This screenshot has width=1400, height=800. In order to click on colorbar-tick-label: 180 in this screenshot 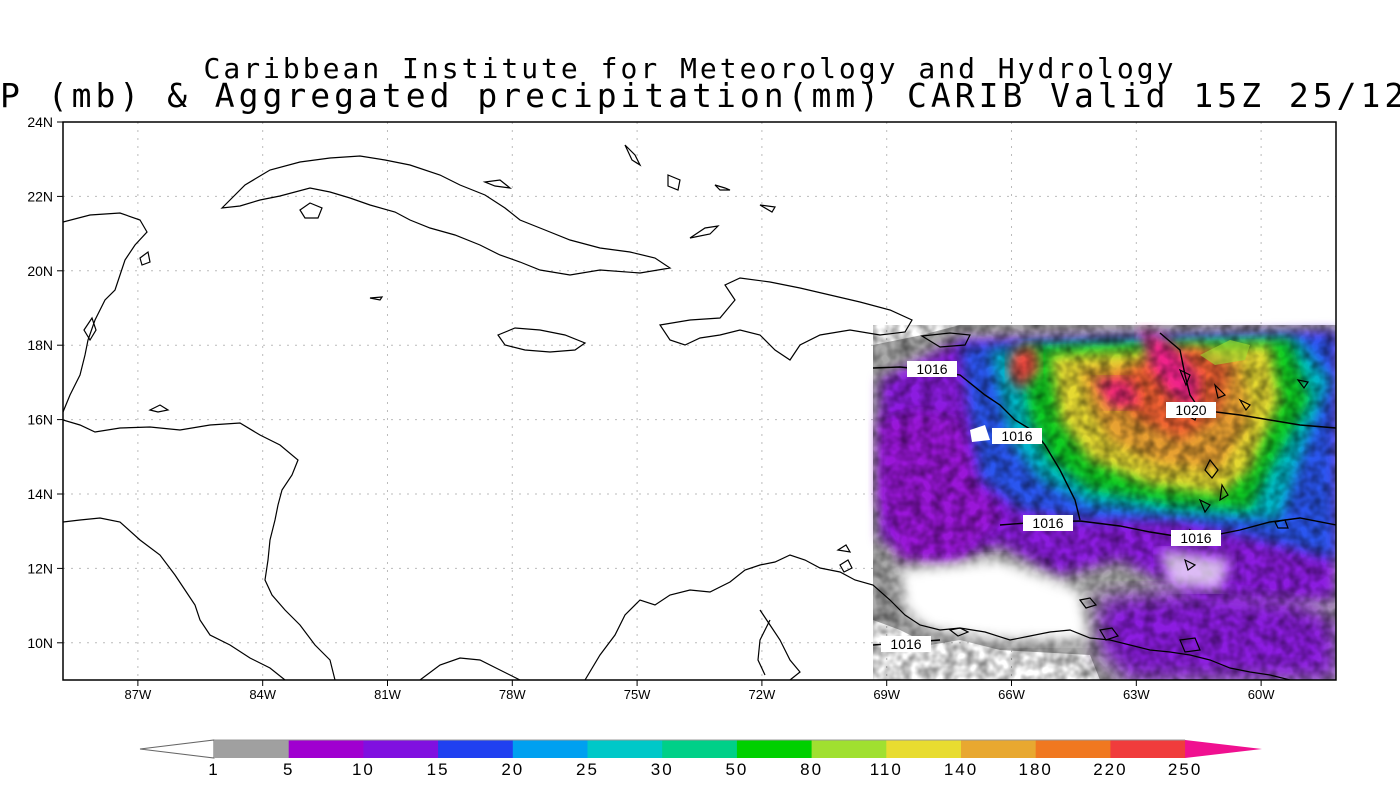, I will do `click(1036, 769)`.